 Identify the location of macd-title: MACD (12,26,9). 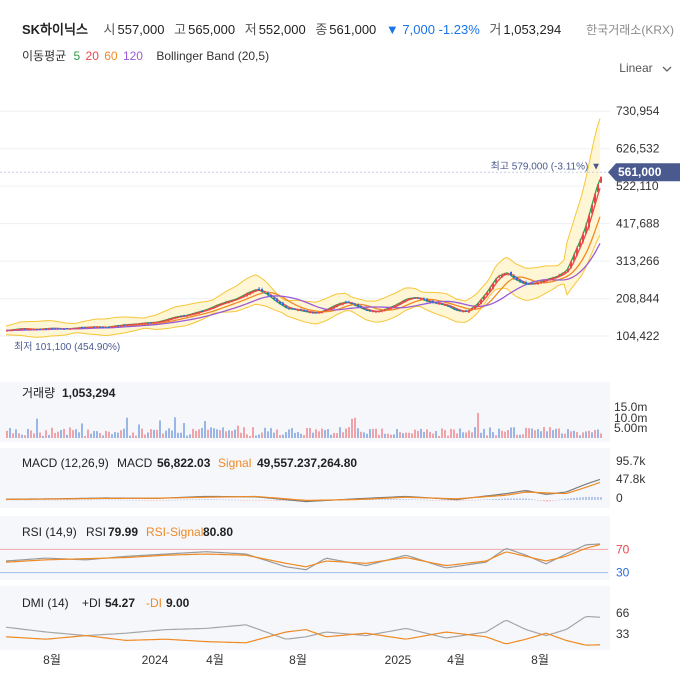
(65, 463).